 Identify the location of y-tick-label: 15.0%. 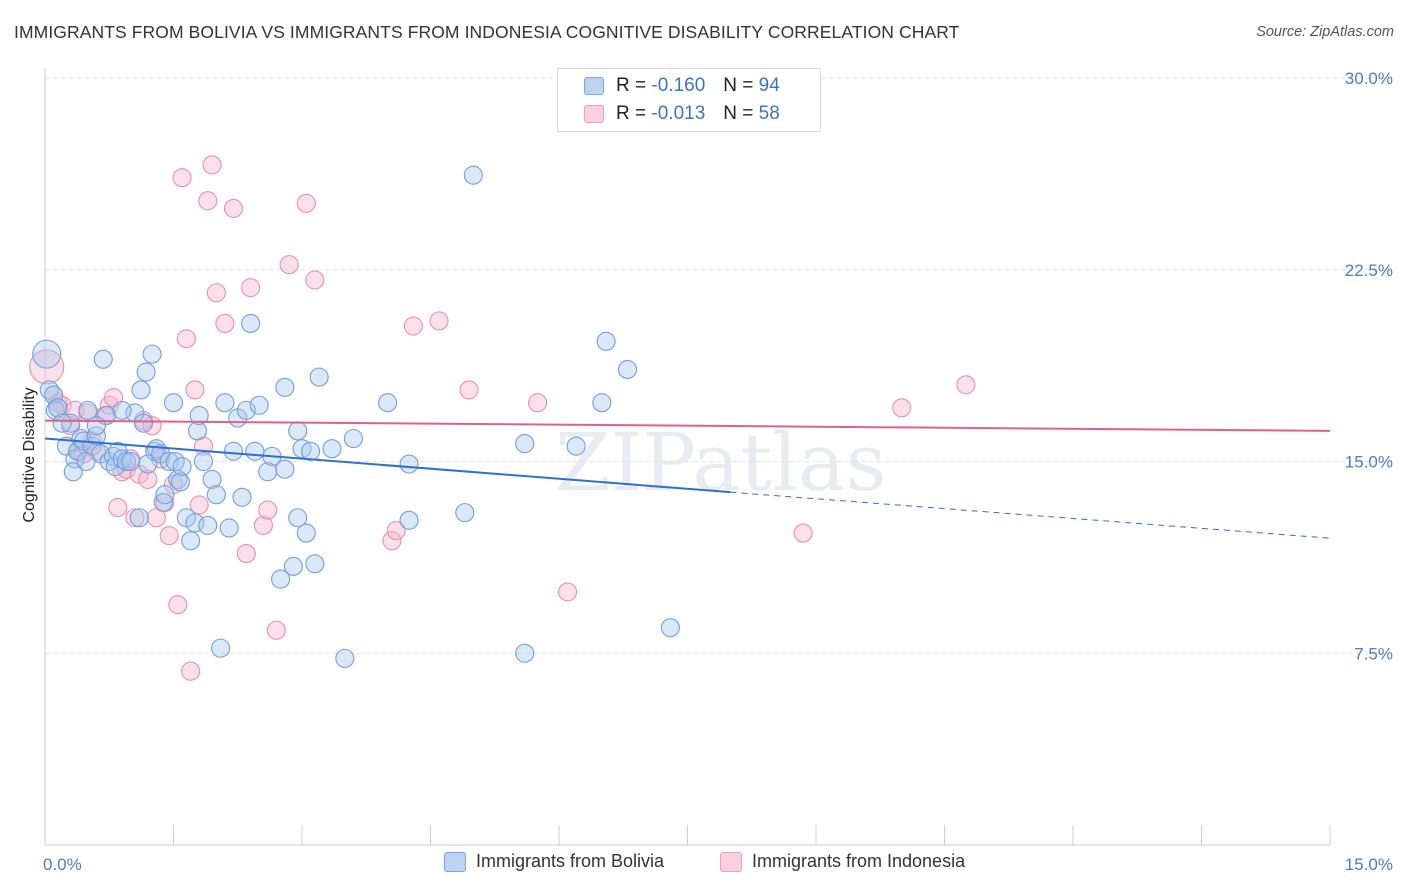
(1369, 462).